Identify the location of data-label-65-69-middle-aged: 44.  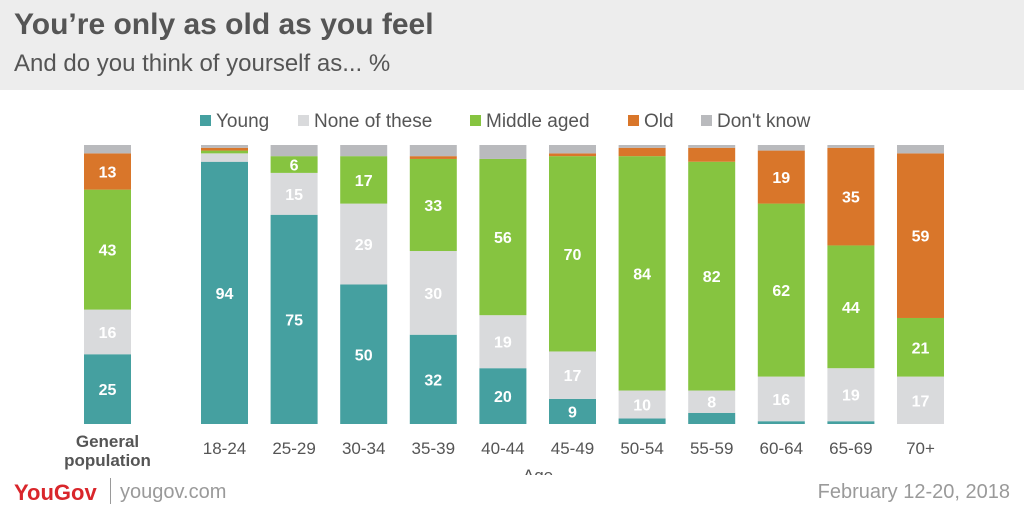
(851, 308).